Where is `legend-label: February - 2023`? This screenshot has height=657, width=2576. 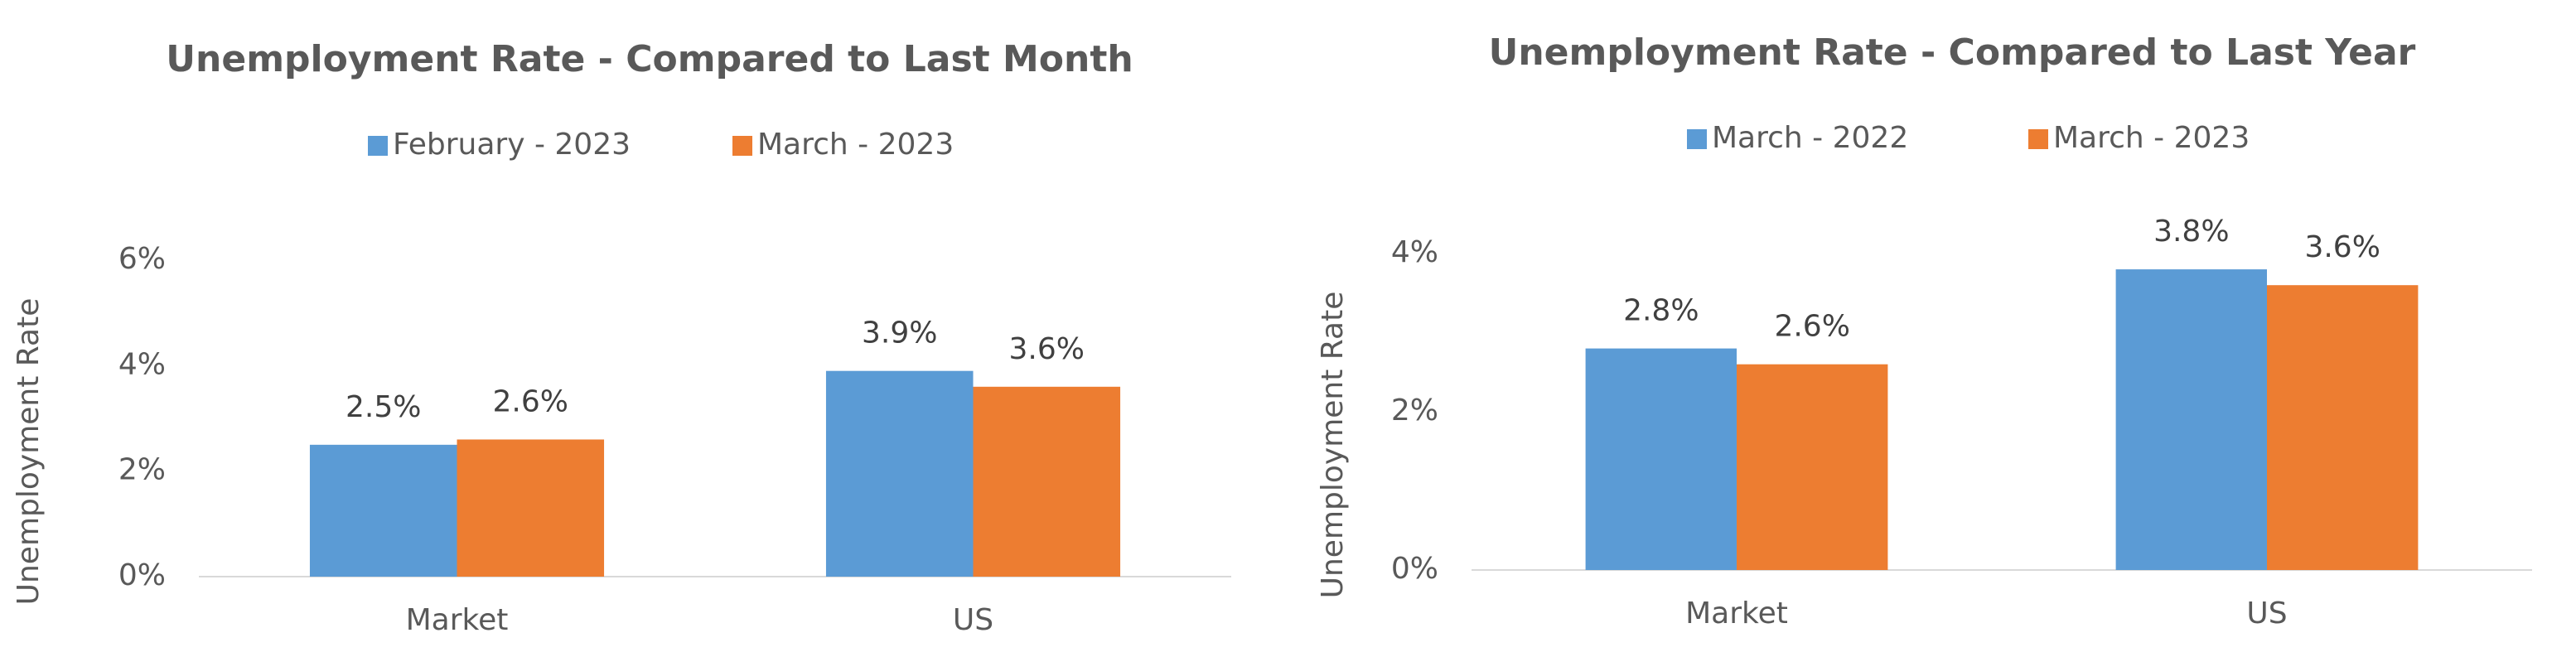 legend-label: February - 2023 is located at coordinates (512, 145).